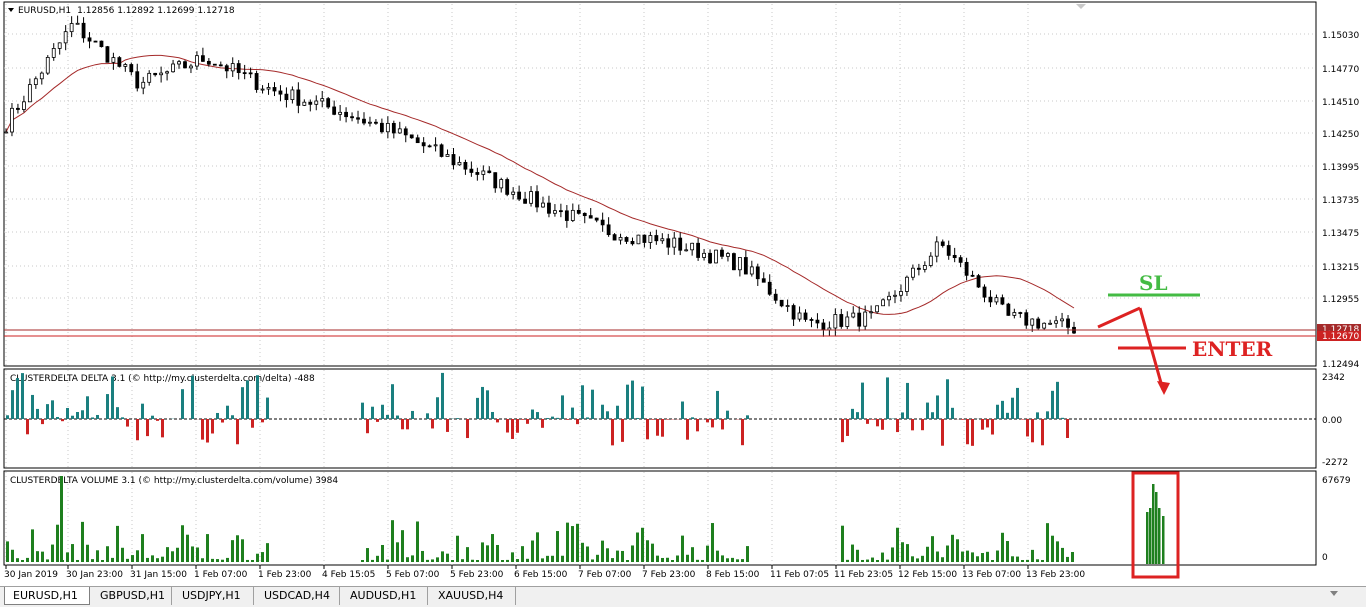 The width and height of the screenshot is (1366, 607). Describe the element at coordinates (1334, 593) in the screenshot. I see `tab-scroll-down-icon` at that location.